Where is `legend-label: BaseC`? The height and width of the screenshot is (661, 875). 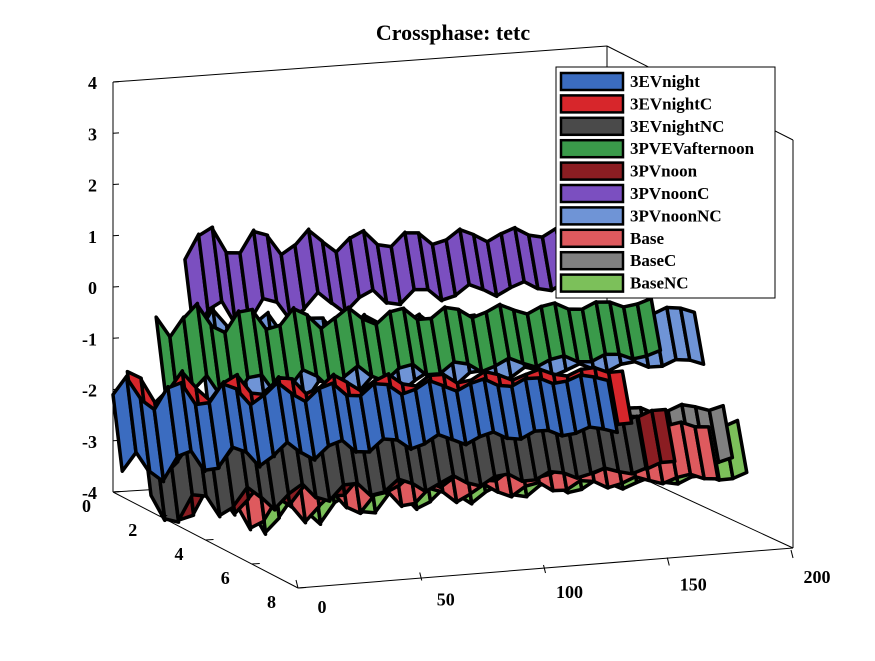
legend-label: BaseC is located at coordinates (653, 260).